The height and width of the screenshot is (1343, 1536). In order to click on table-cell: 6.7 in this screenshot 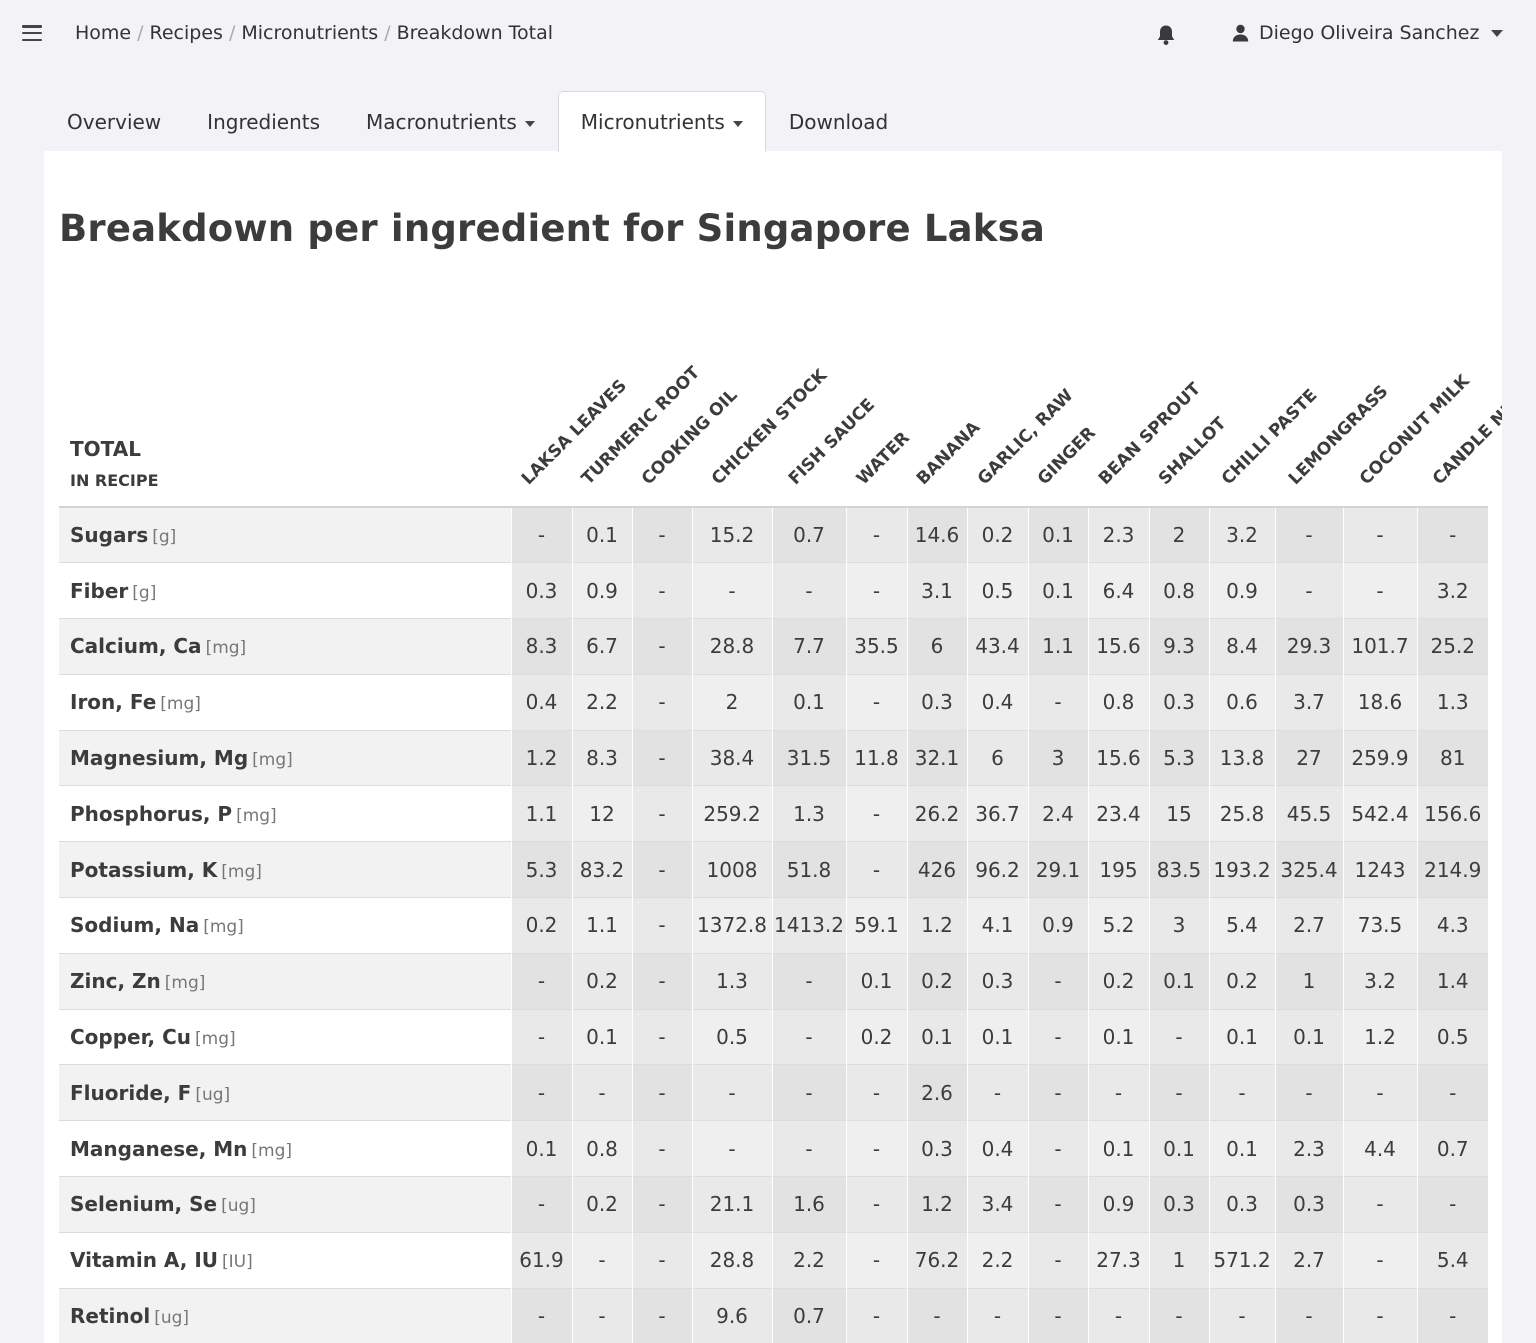, I will do `click(601, 646)`.